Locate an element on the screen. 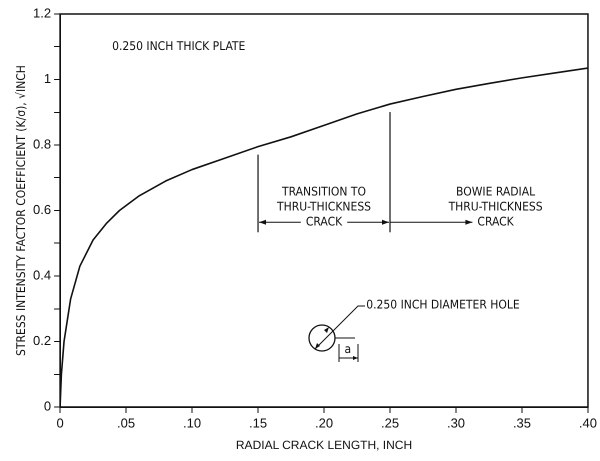 This screenshot has height=461, width=600. y-tick-label: 0.4 is located at coordinates (42, 275).